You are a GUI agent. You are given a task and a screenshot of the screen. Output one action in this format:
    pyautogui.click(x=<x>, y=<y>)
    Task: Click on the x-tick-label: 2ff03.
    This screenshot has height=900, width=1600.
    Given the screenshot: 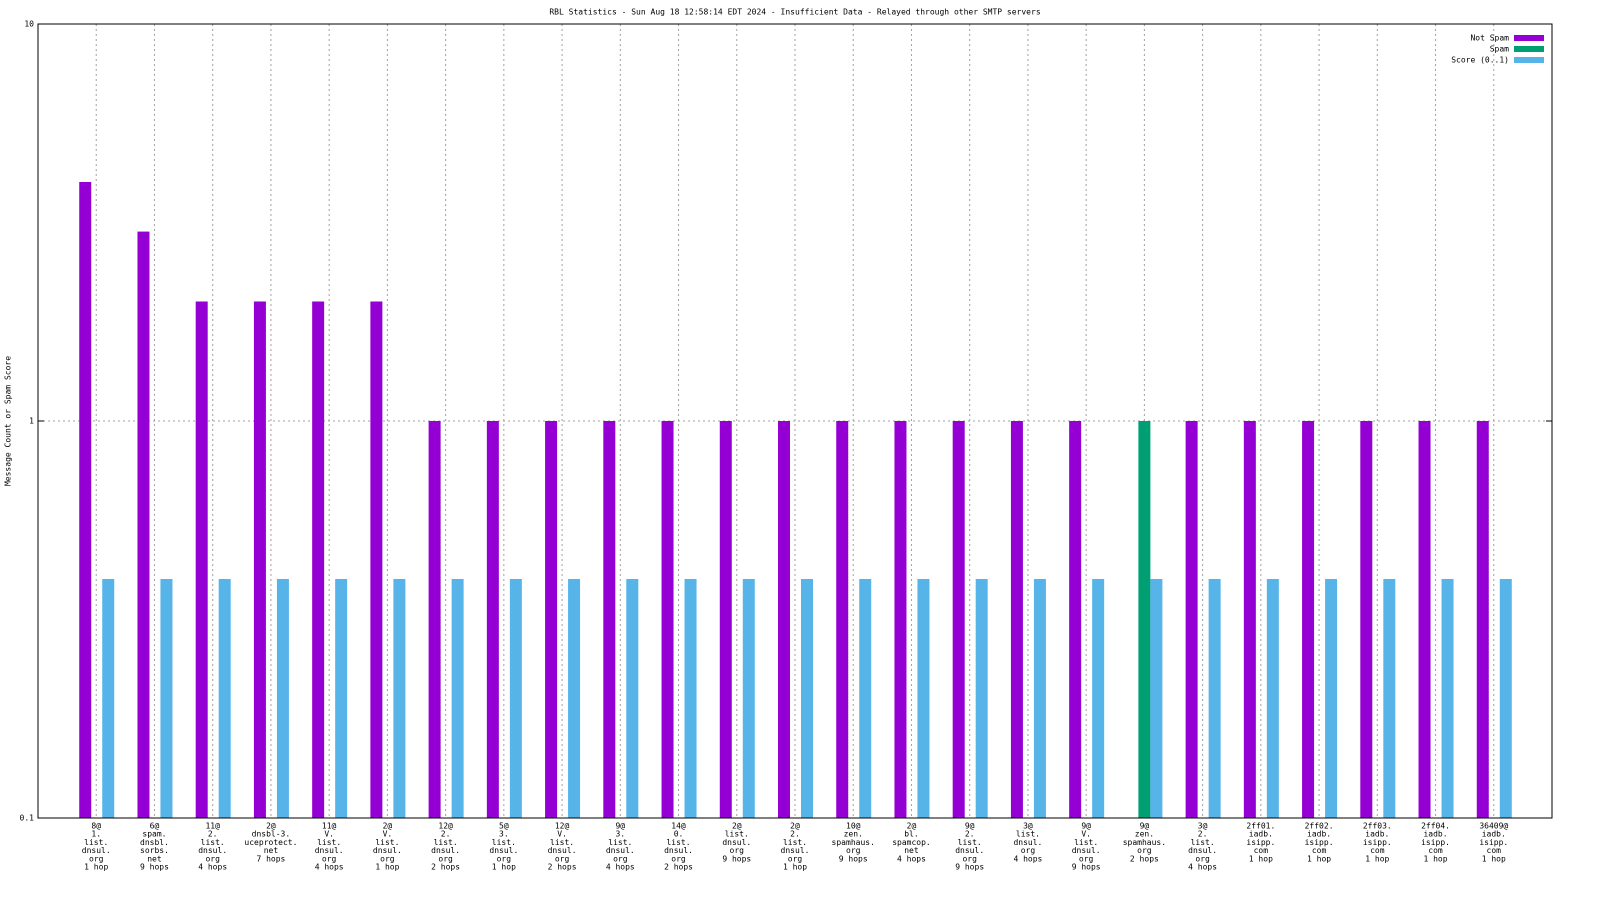 What is the action you would take?
    pyautogui.click(x=1377, y=826)
    